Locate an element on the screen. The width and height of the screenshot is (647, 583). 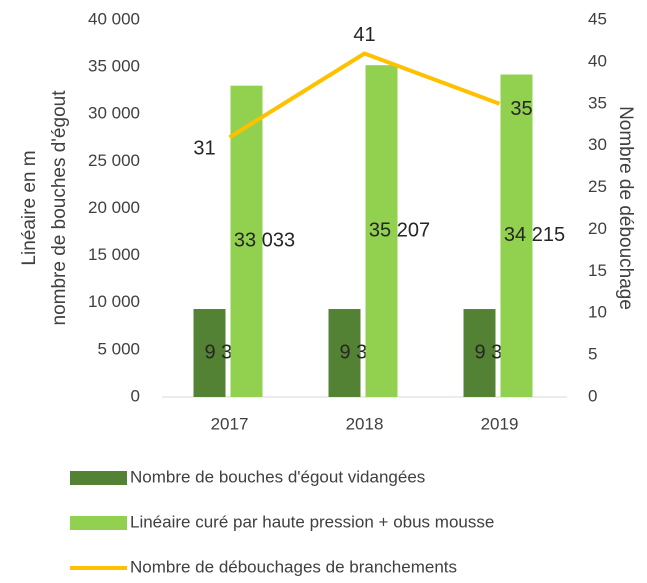
data-label: 33 033 is located at coordinates (264, 241).